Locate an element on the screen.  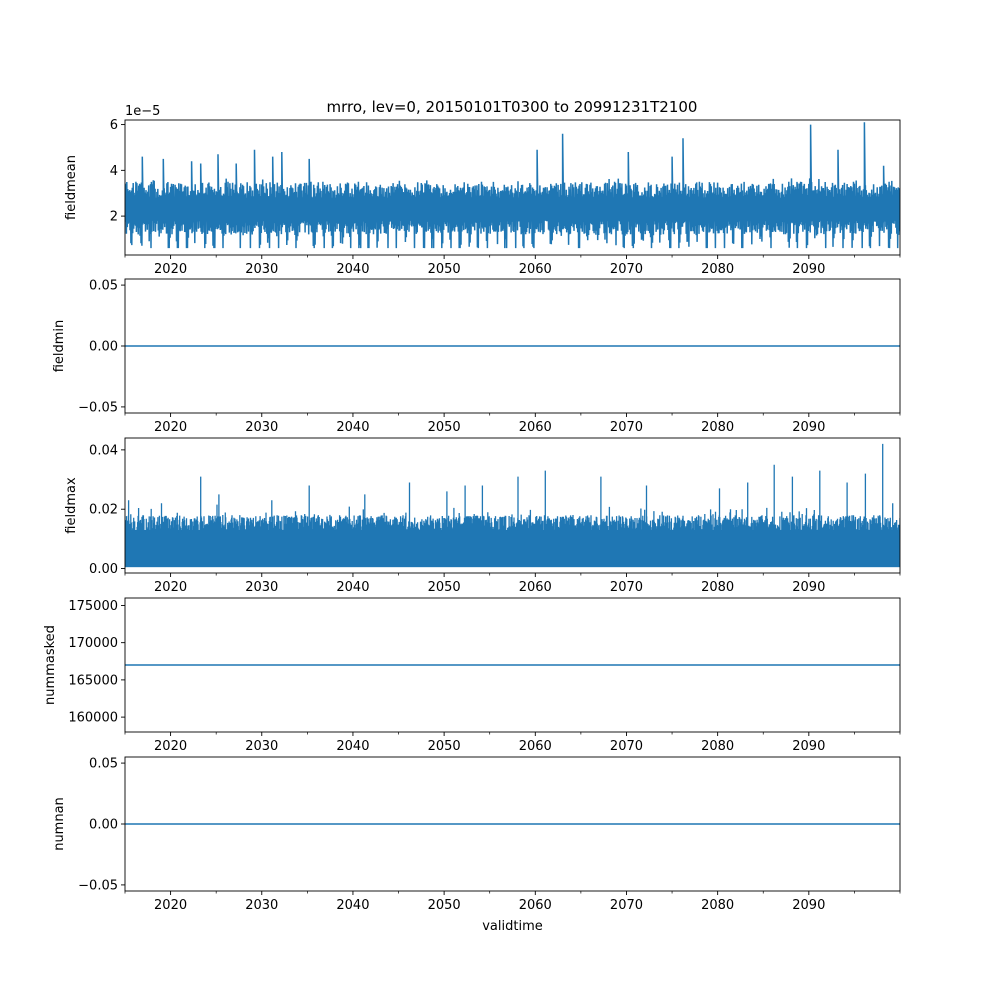
y-axis-label: fieldmax is located at coordinates (71, 505).